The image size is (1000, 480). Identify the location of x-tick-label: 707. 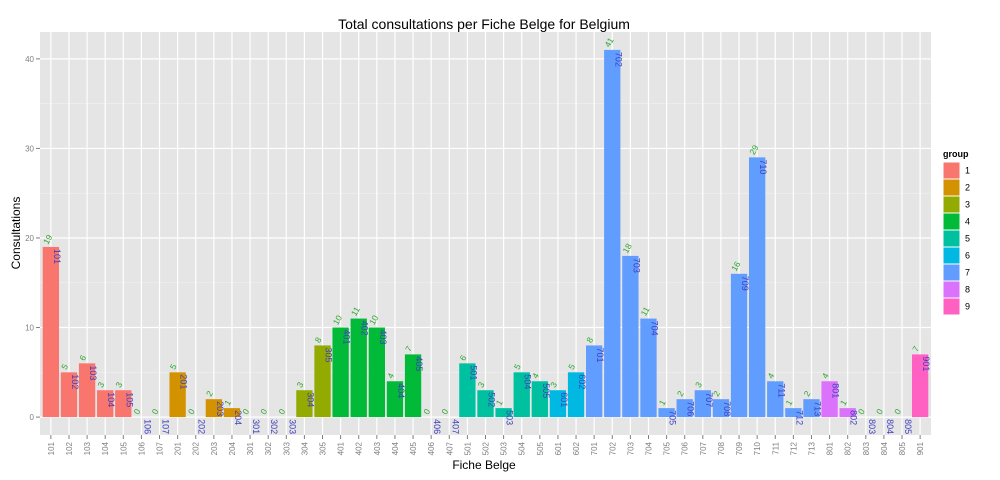
(703, 448).